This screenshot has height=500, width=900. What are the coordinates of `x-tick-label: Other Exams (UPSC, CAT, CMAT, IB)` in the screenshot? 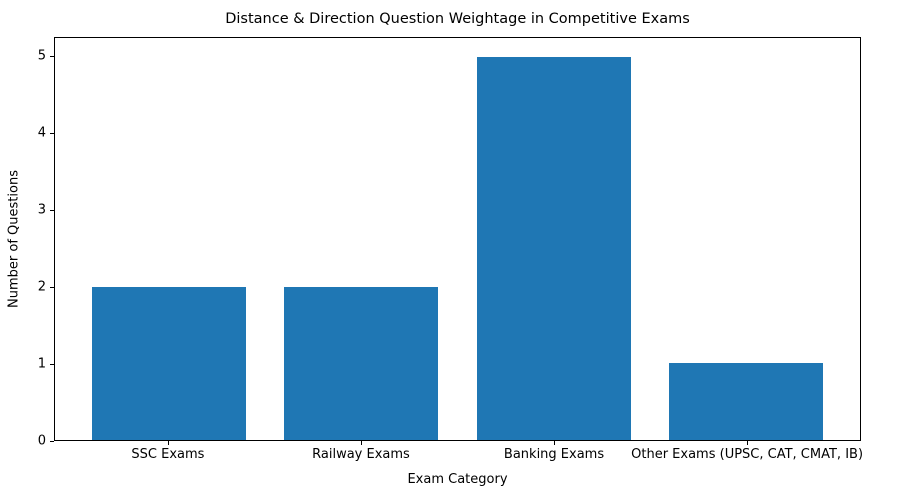 It's located at (747, 454).